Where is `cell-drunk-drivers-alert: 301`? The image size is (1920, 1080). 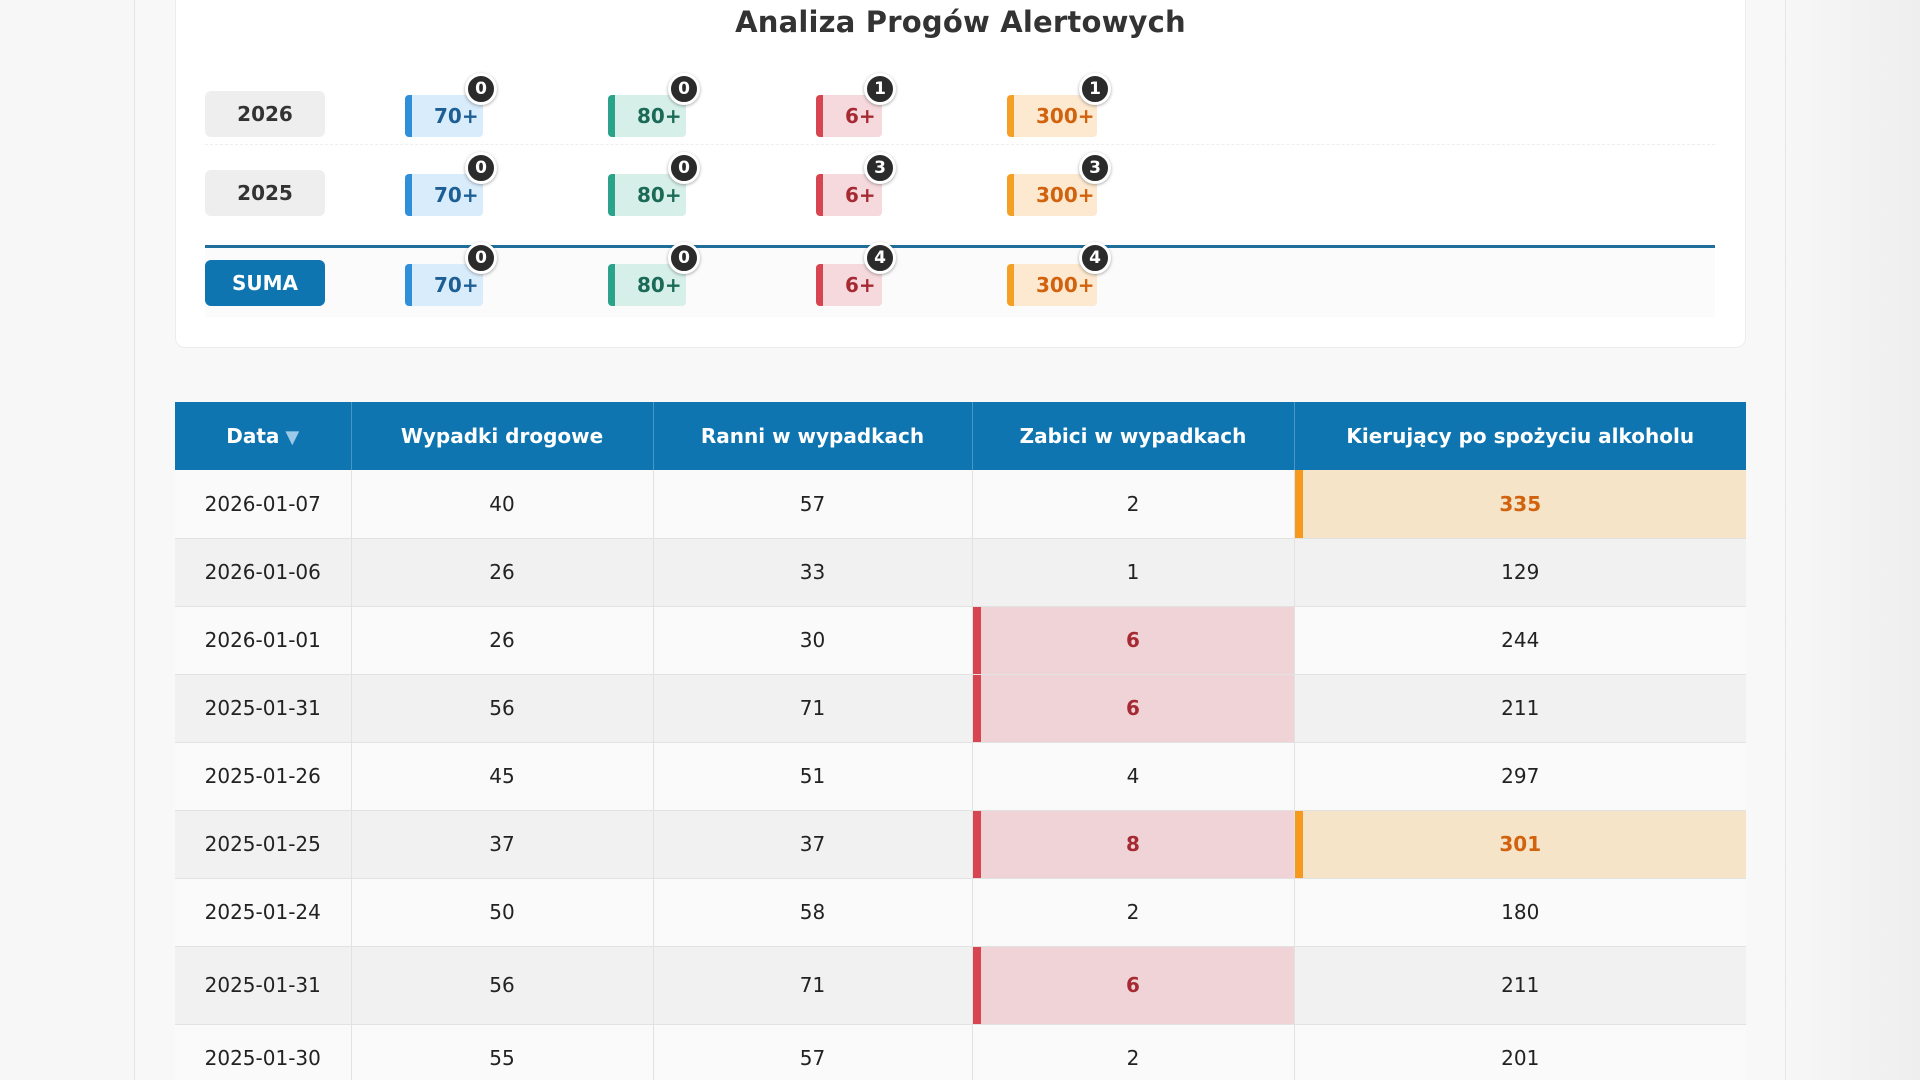 cell-drunk-drivers-alert: 301 is located at coordinates (1520, 844).